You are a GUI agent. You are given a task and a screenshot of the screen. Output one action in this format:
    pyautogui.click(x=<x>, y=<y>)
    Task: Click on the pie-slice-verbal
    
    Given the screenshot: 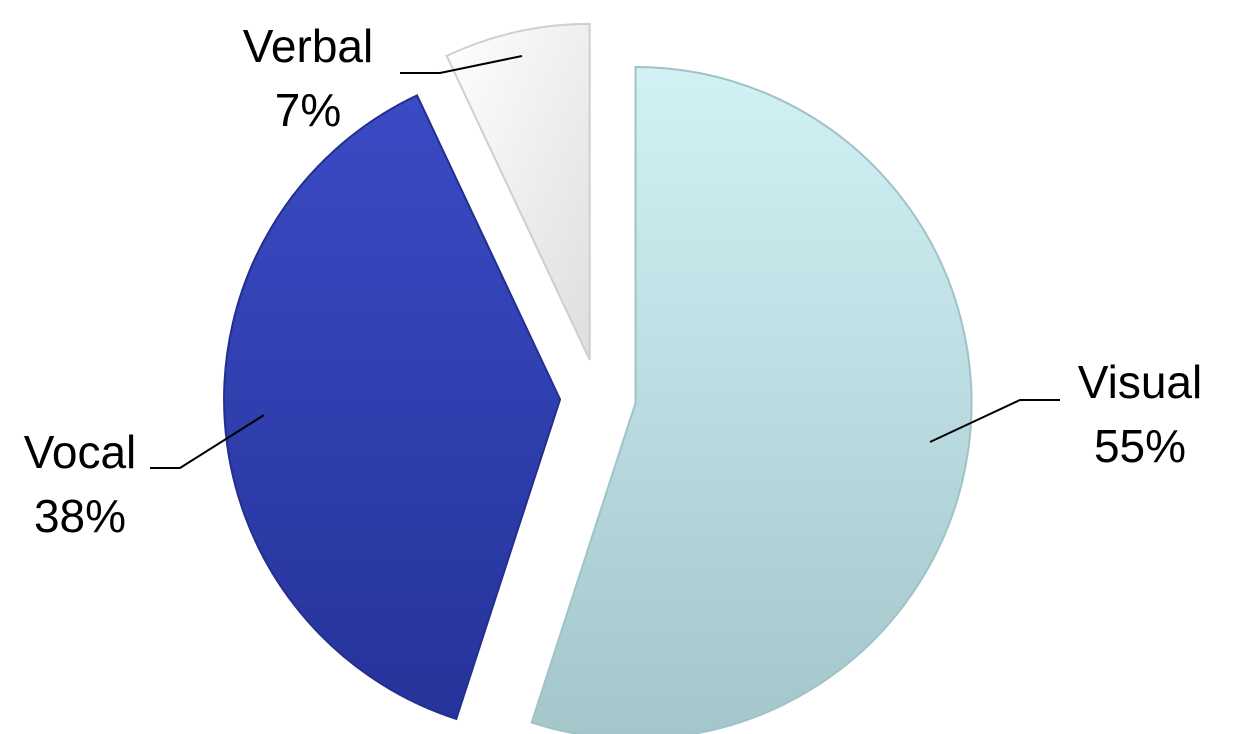 What is the action you would take?
    pyautogui.click(x=518, y=191)
    